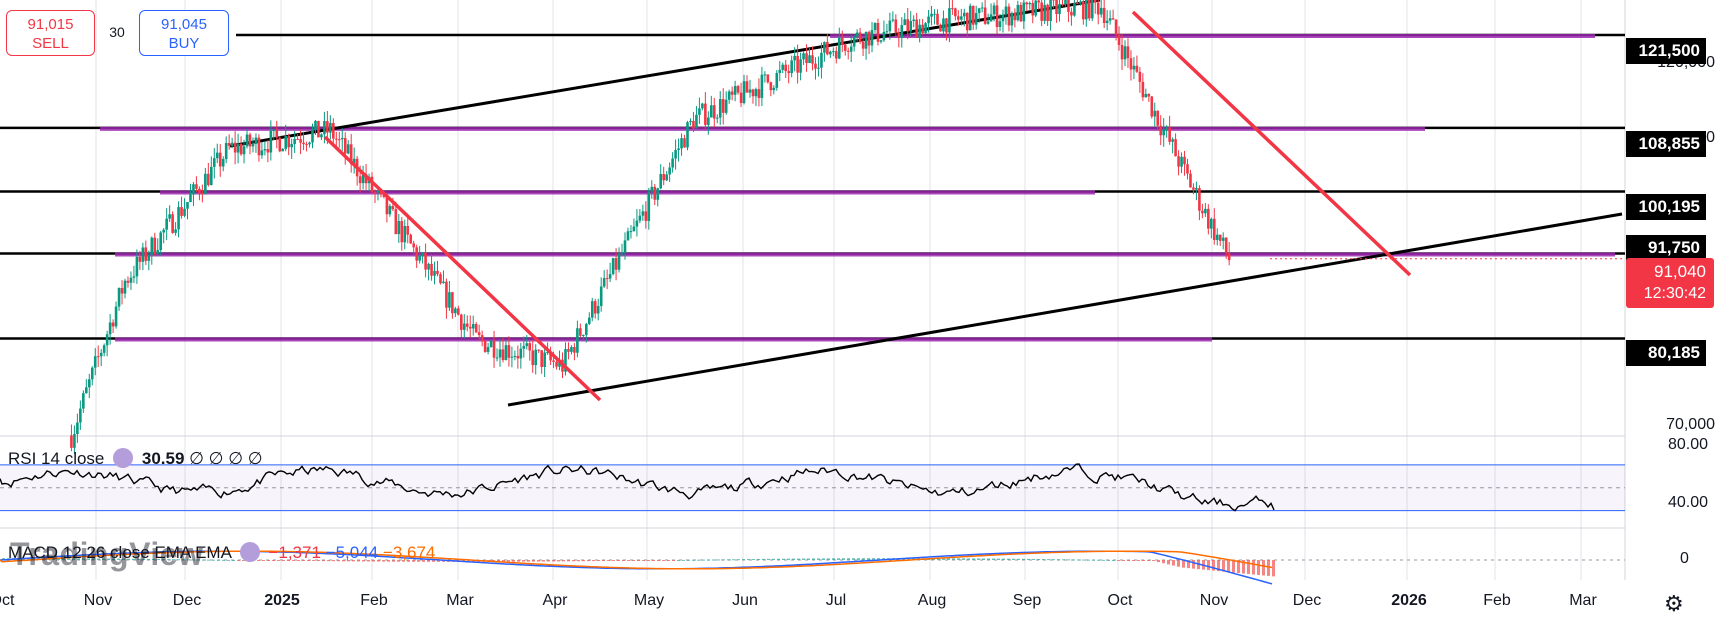  I want to click on rsi-legend: RSI 14 close 30.59 ∅ ∅ ∅ ∅, so click(135, 458).